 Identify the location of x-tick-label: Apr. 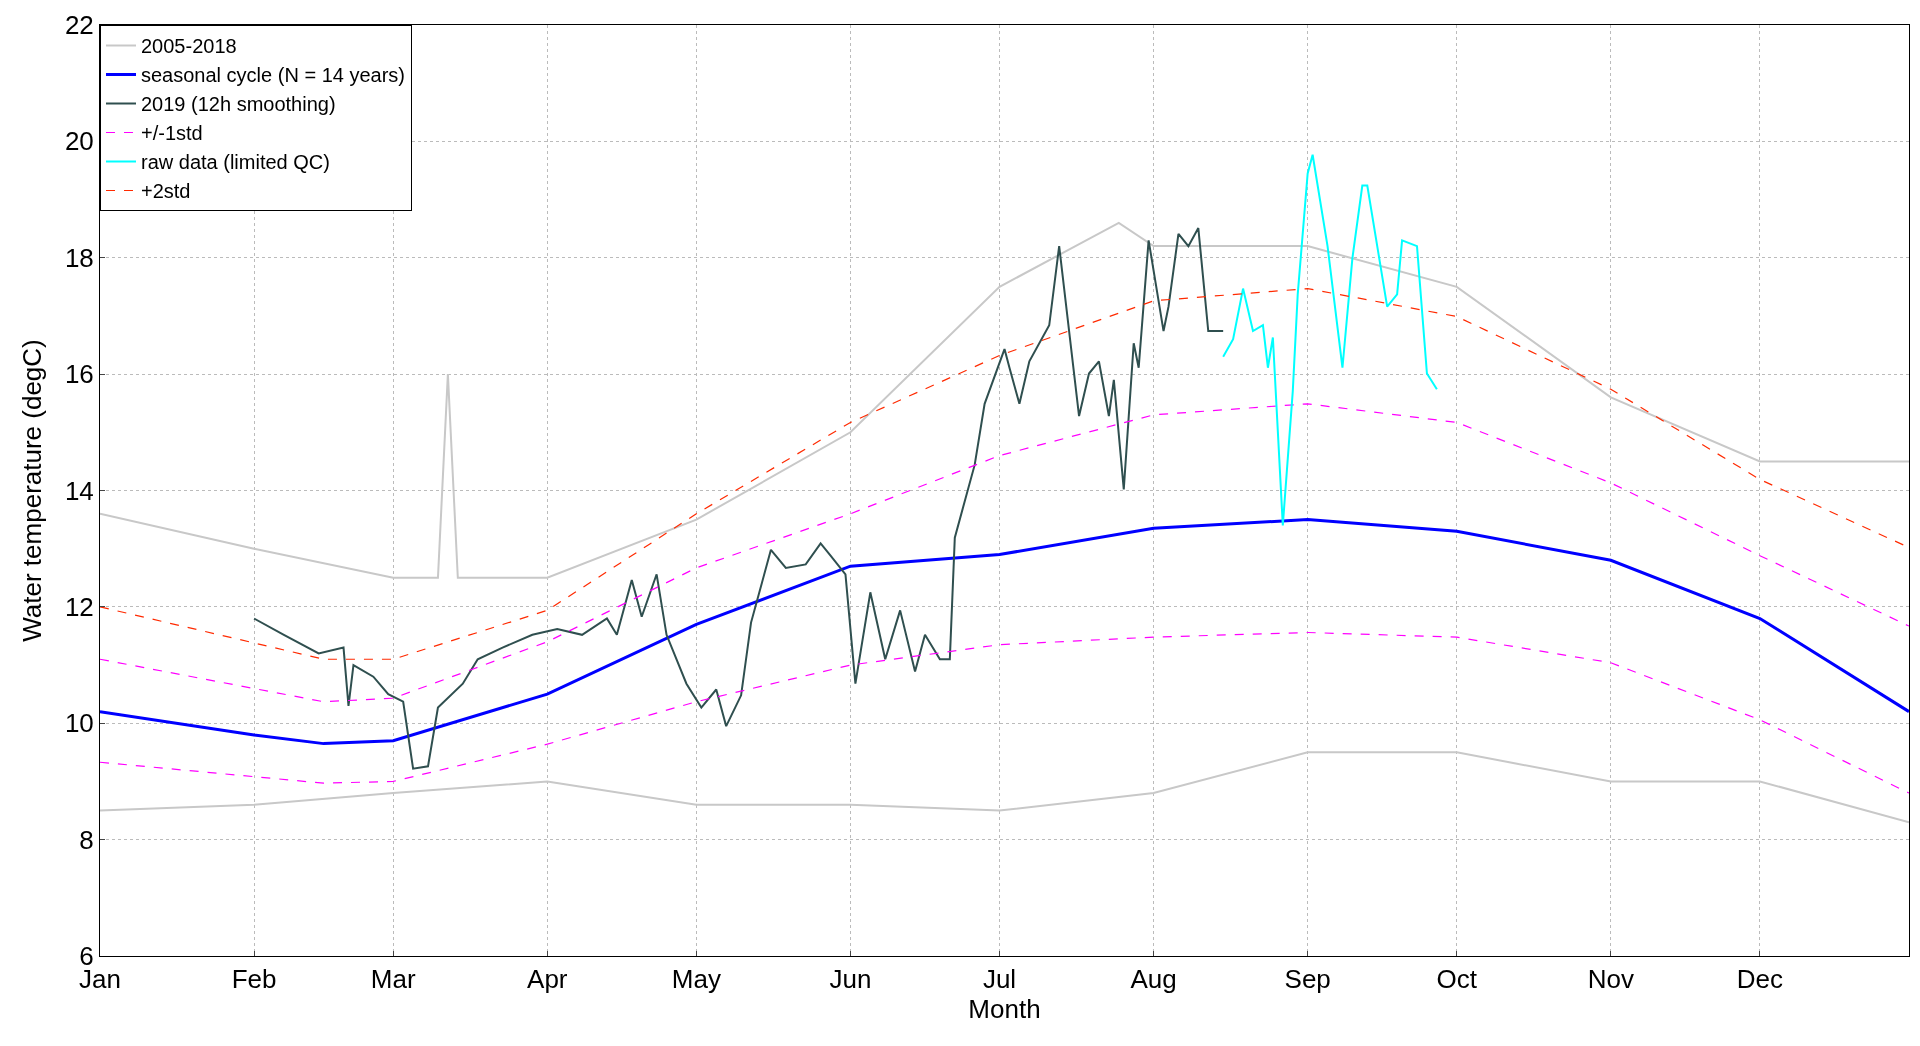
(547, 979).